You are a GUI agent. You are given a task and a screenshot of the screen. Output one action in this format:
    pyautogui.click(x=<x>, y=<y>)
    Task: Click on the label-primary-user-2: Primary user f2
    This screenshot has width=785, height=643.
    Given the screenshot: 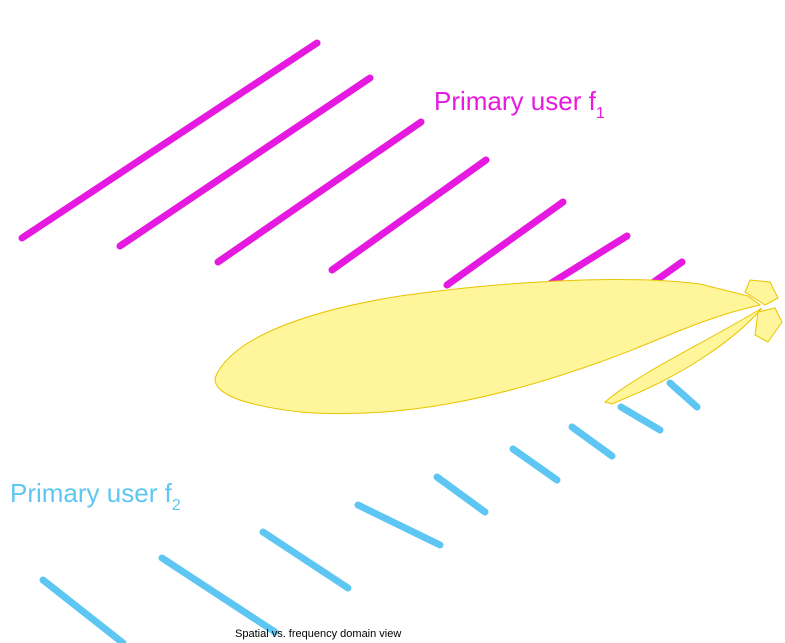 What is the action you would take?
    pyautogui.click(x=95, y=496)
    